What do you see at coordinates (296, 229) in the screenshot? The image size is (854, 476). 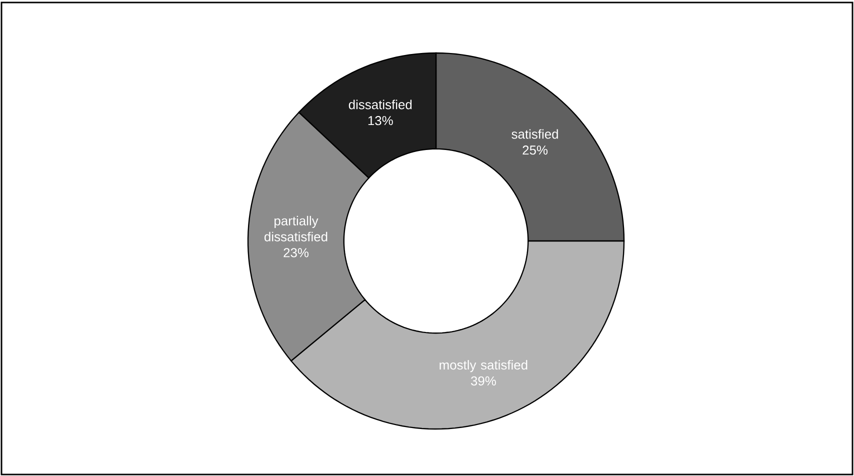 I see `slice-label: partially dissatisfied` at bounding box center [296, 229].